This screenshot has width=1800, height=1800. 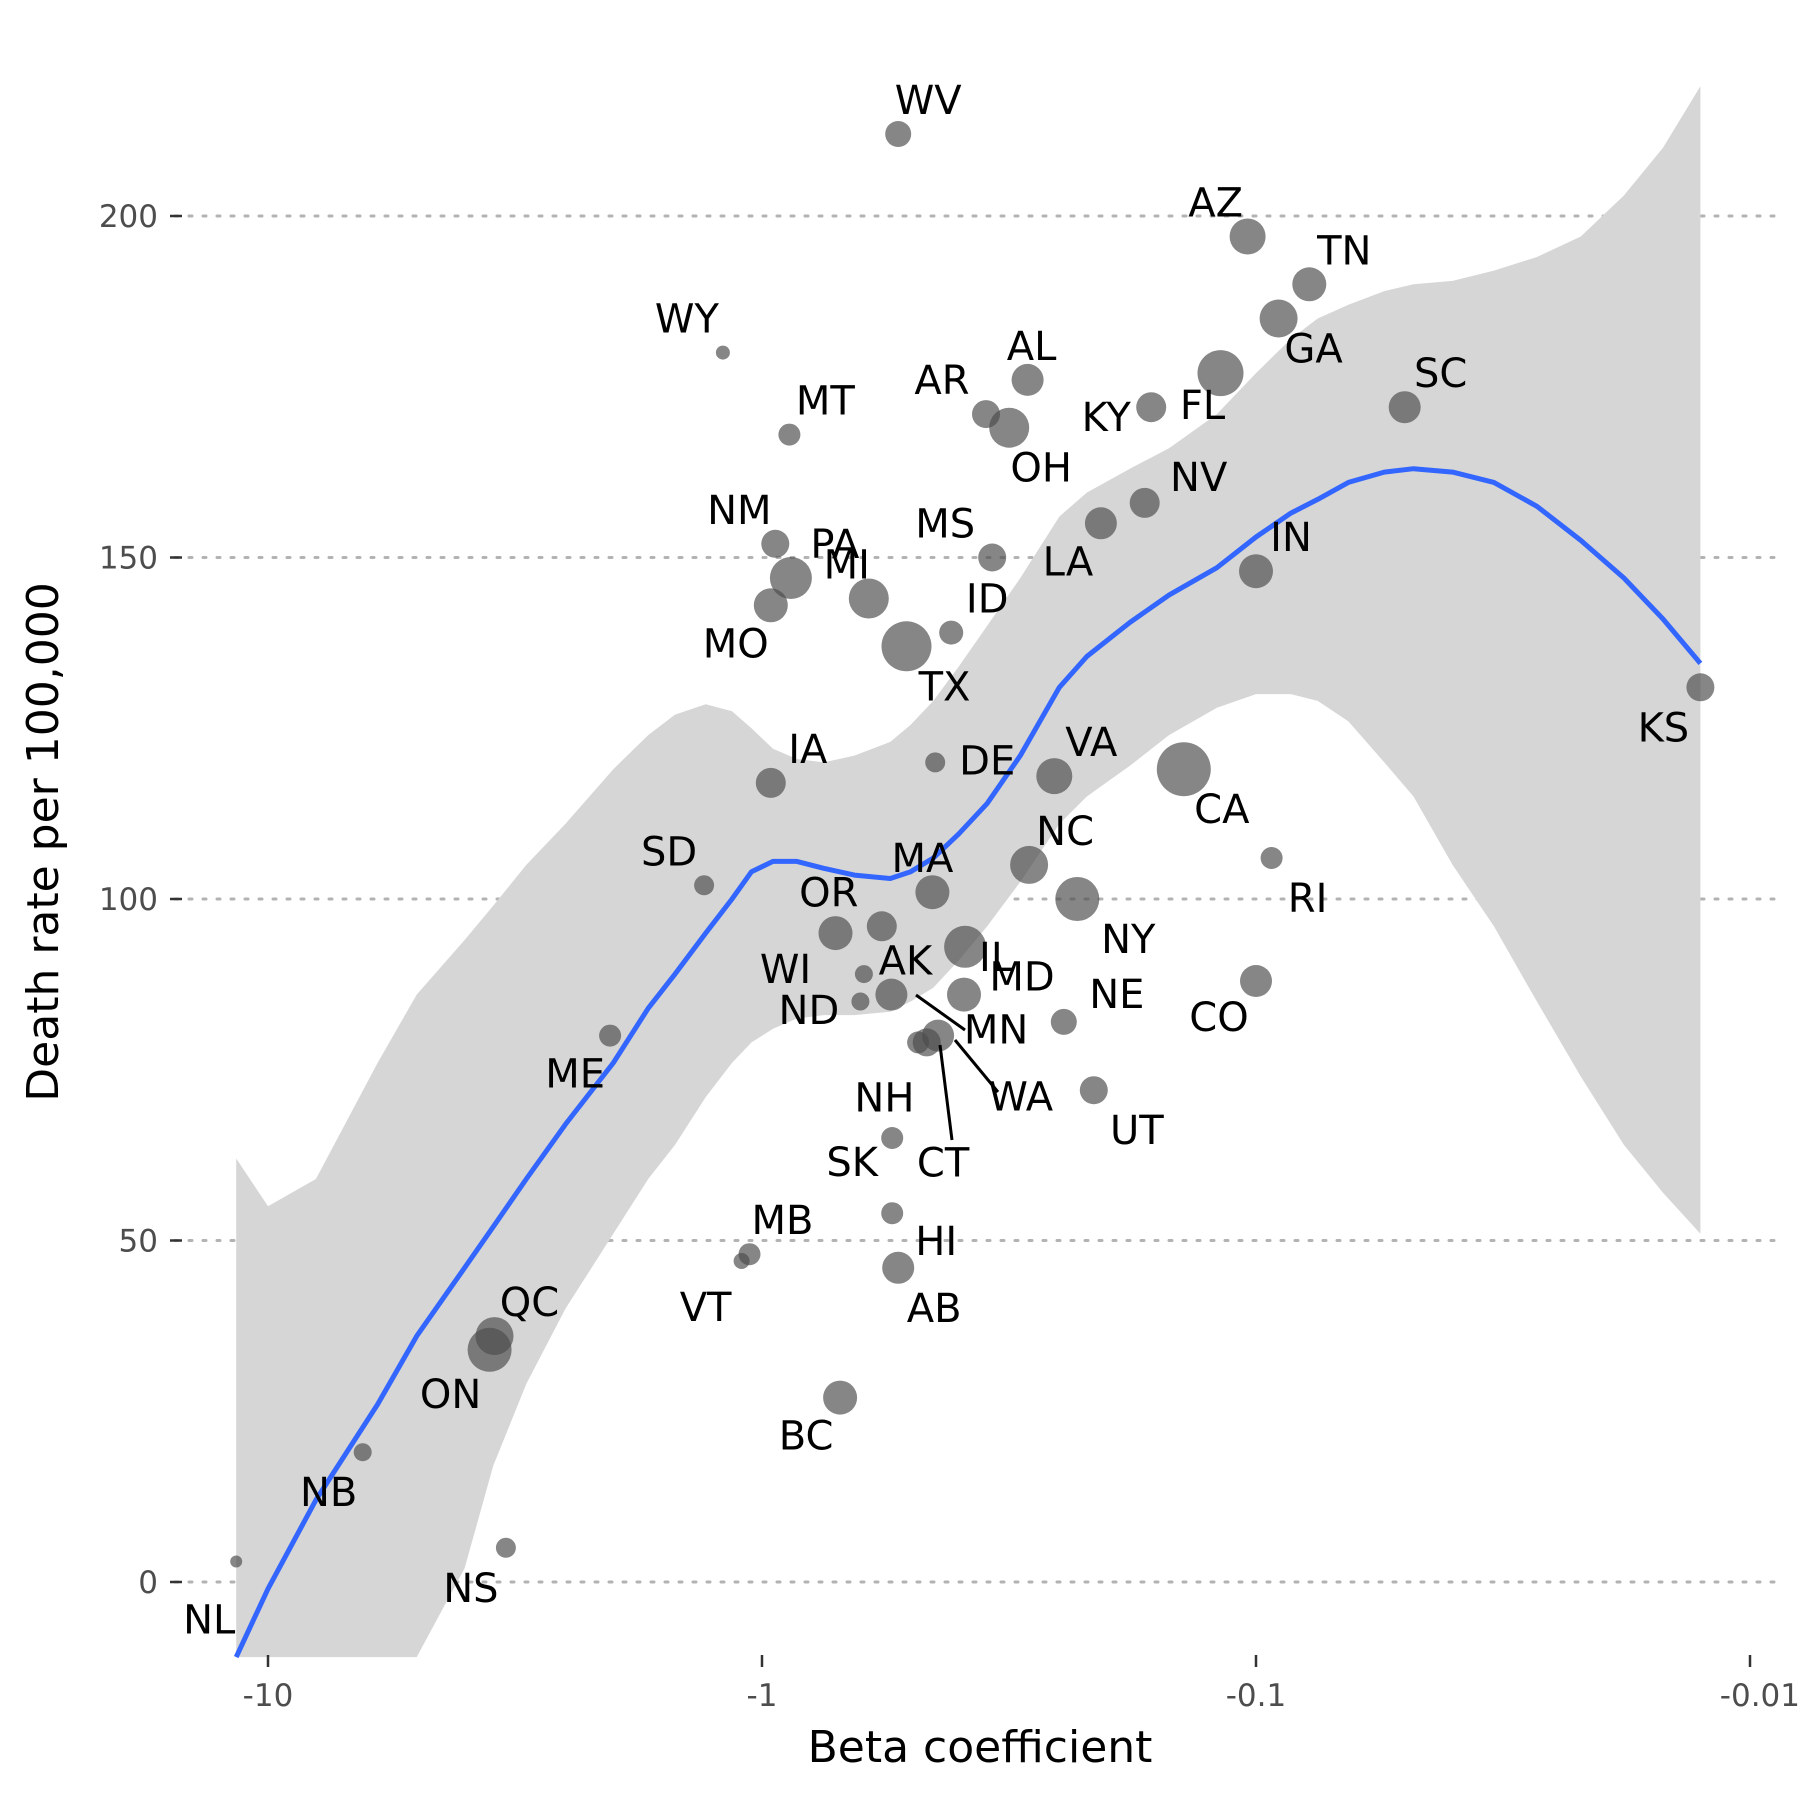 I want to click on leader-lines, so click(x=957, y=1067).